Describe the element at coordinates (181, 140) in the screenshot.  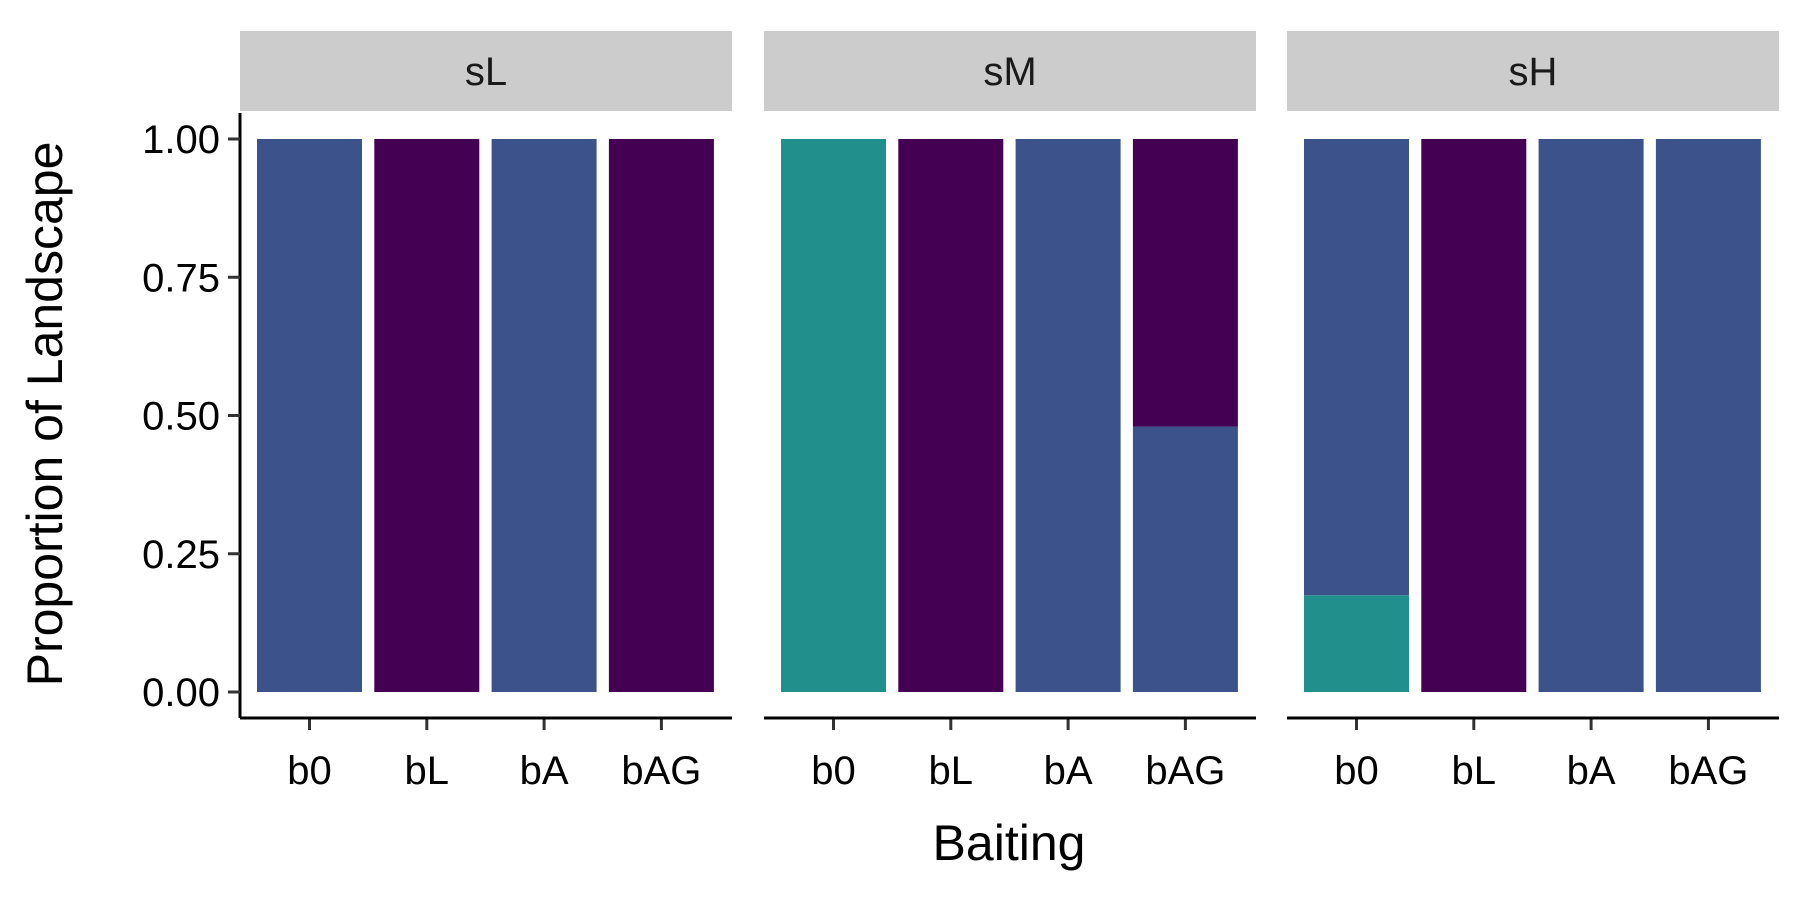
I see `y-tick-label: 1.00` at that location.